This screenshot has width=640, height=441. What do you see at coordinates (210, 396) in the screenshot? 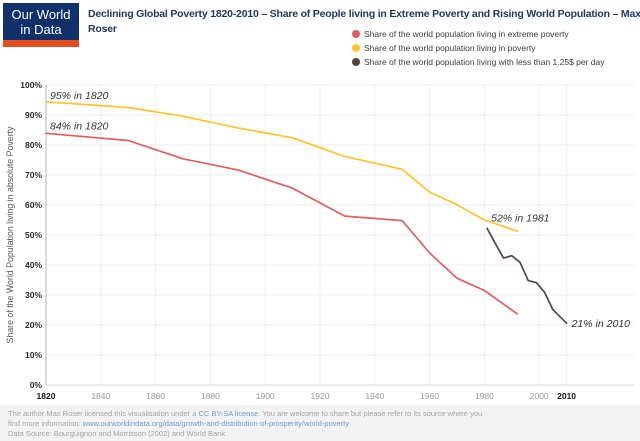
I see `x-tick-label: 1880` at bounding box center [210, 396].